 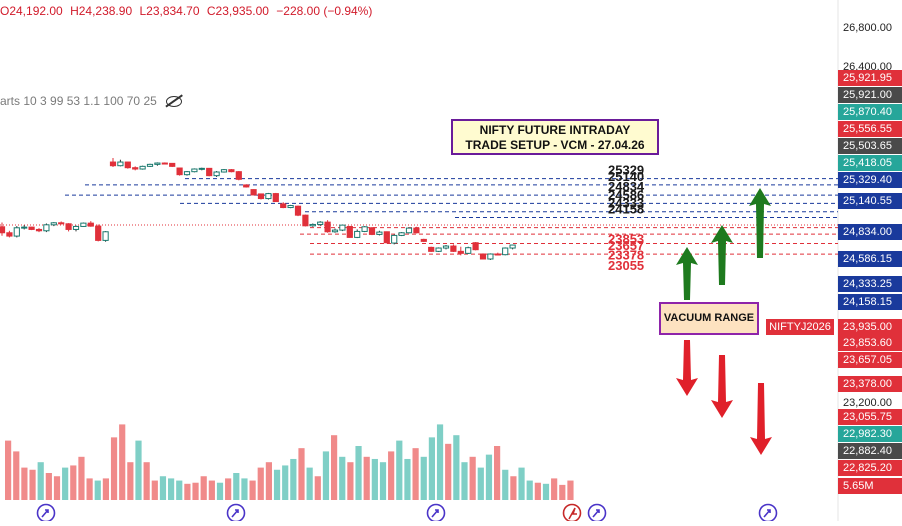 I want to click on level-label: 24158, so click(x=626, y=209).